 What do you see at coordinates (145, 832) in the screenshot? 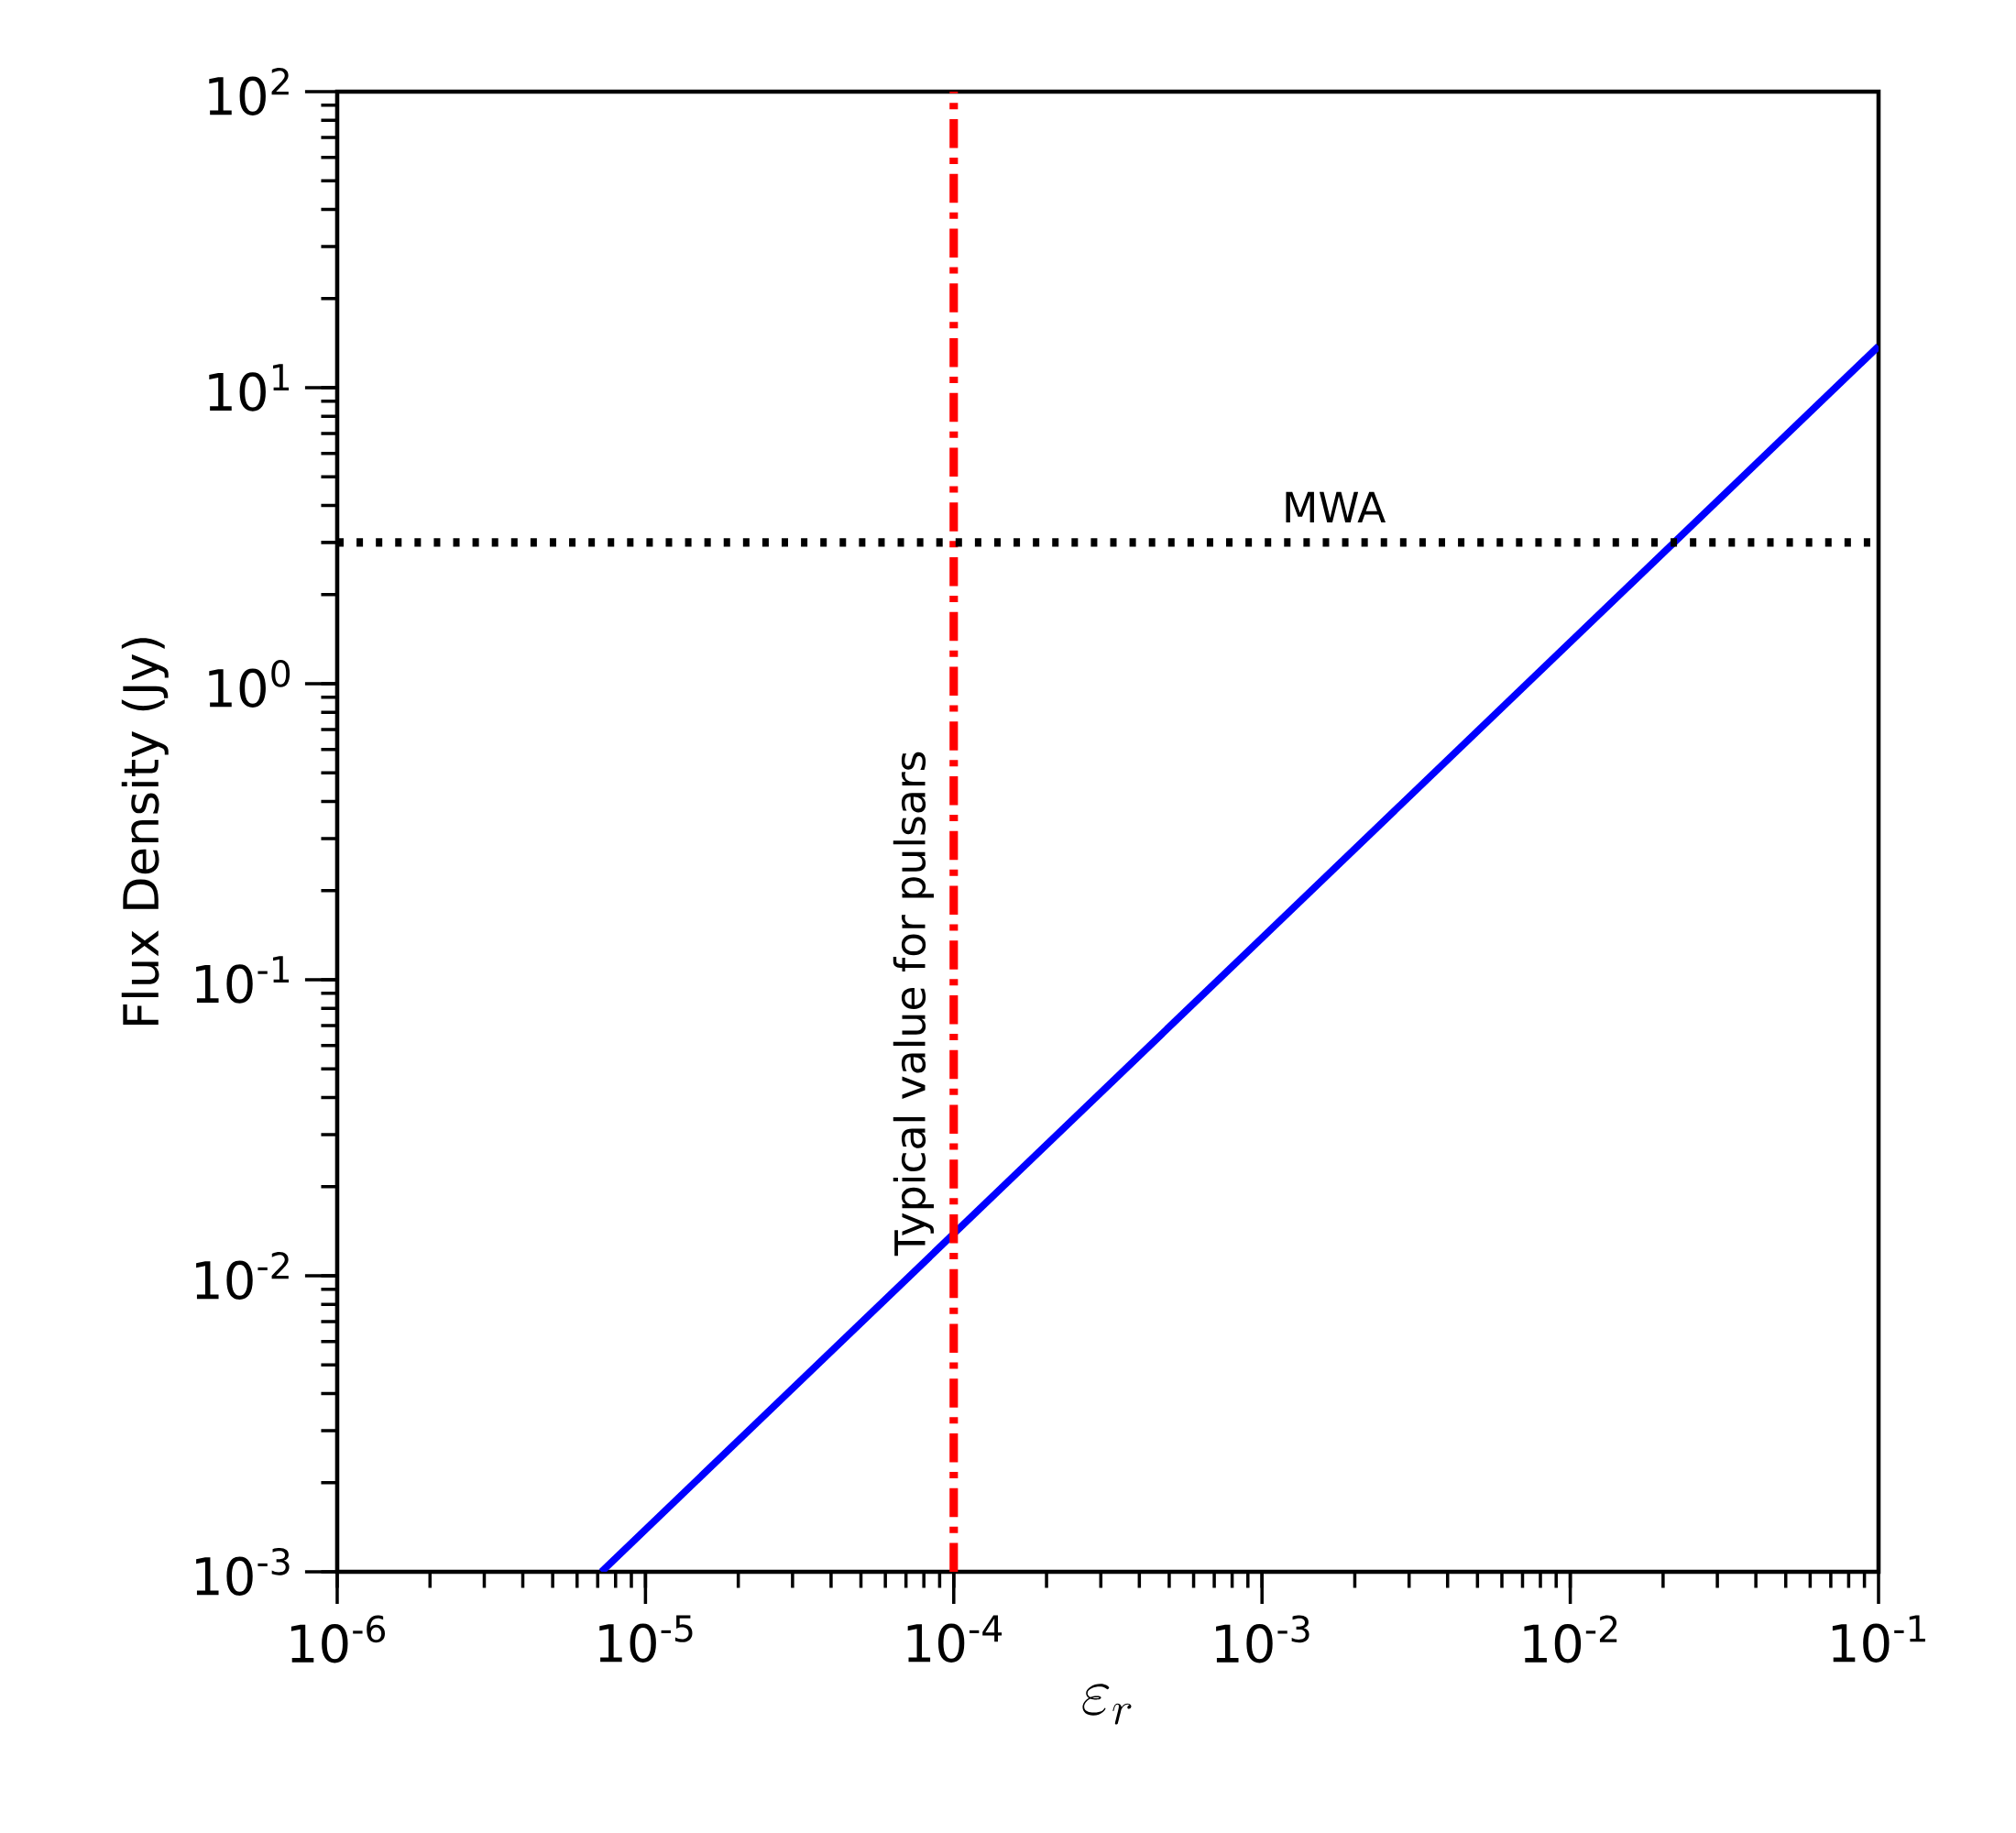
I see `y-axis-title: Flux Density (Jy)` at bounding box center [145, 832].